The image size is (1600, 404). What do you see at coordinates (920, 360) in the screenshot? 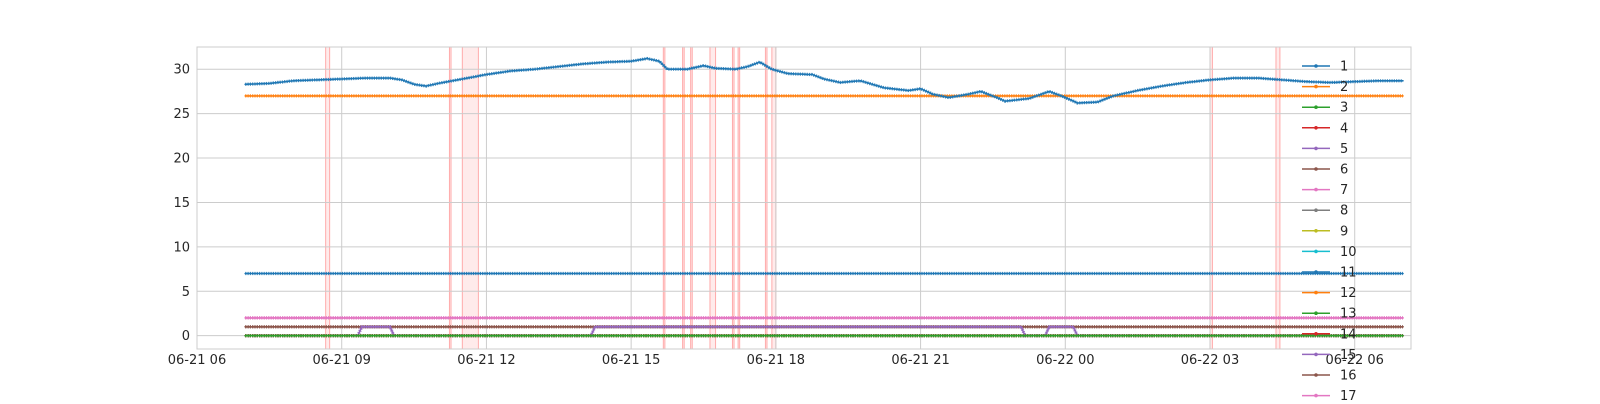
I see `x-tick-label: 06-21 21` at bounding box center [920, 360].